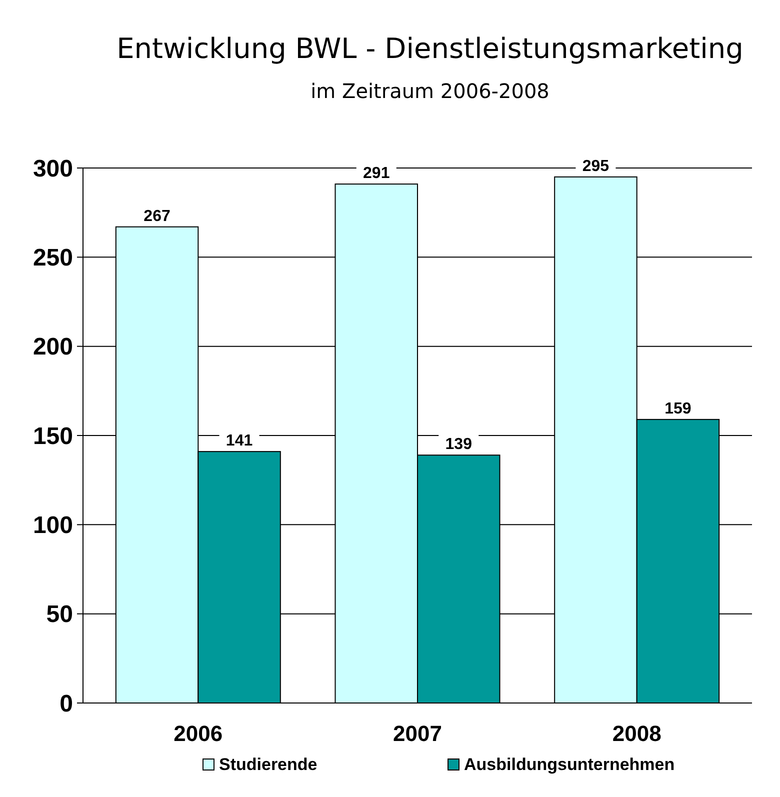 The height and width of the screenshot is (797, 780). I want to click on x-tick-label: 2006, so click(198, 733).